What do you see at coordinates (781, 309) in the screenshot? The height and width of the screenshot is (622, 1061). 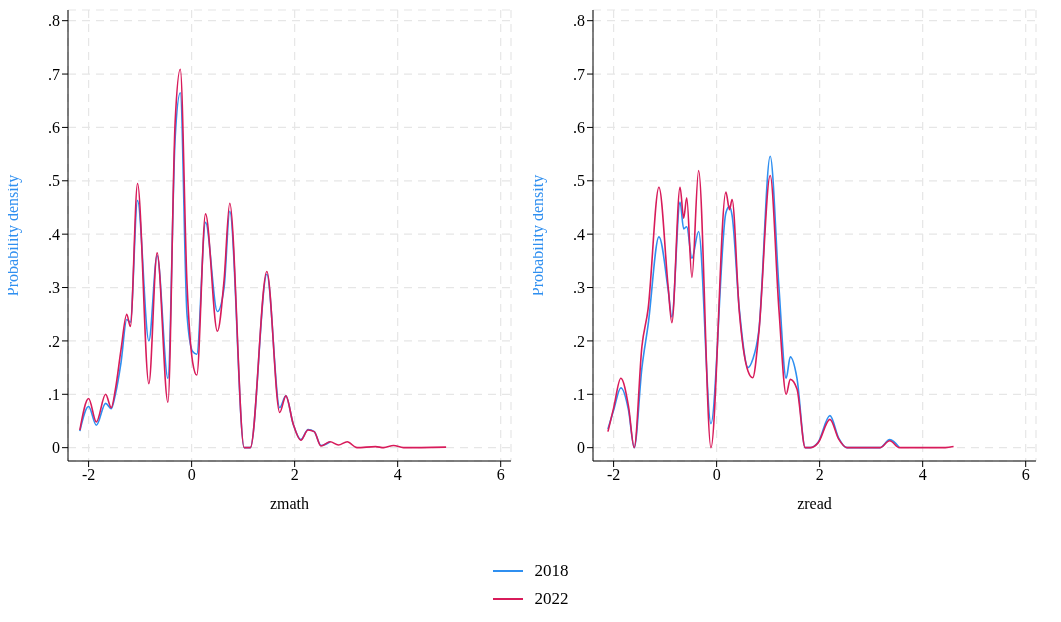 I see `line-series` at bounding box center [781, 309].